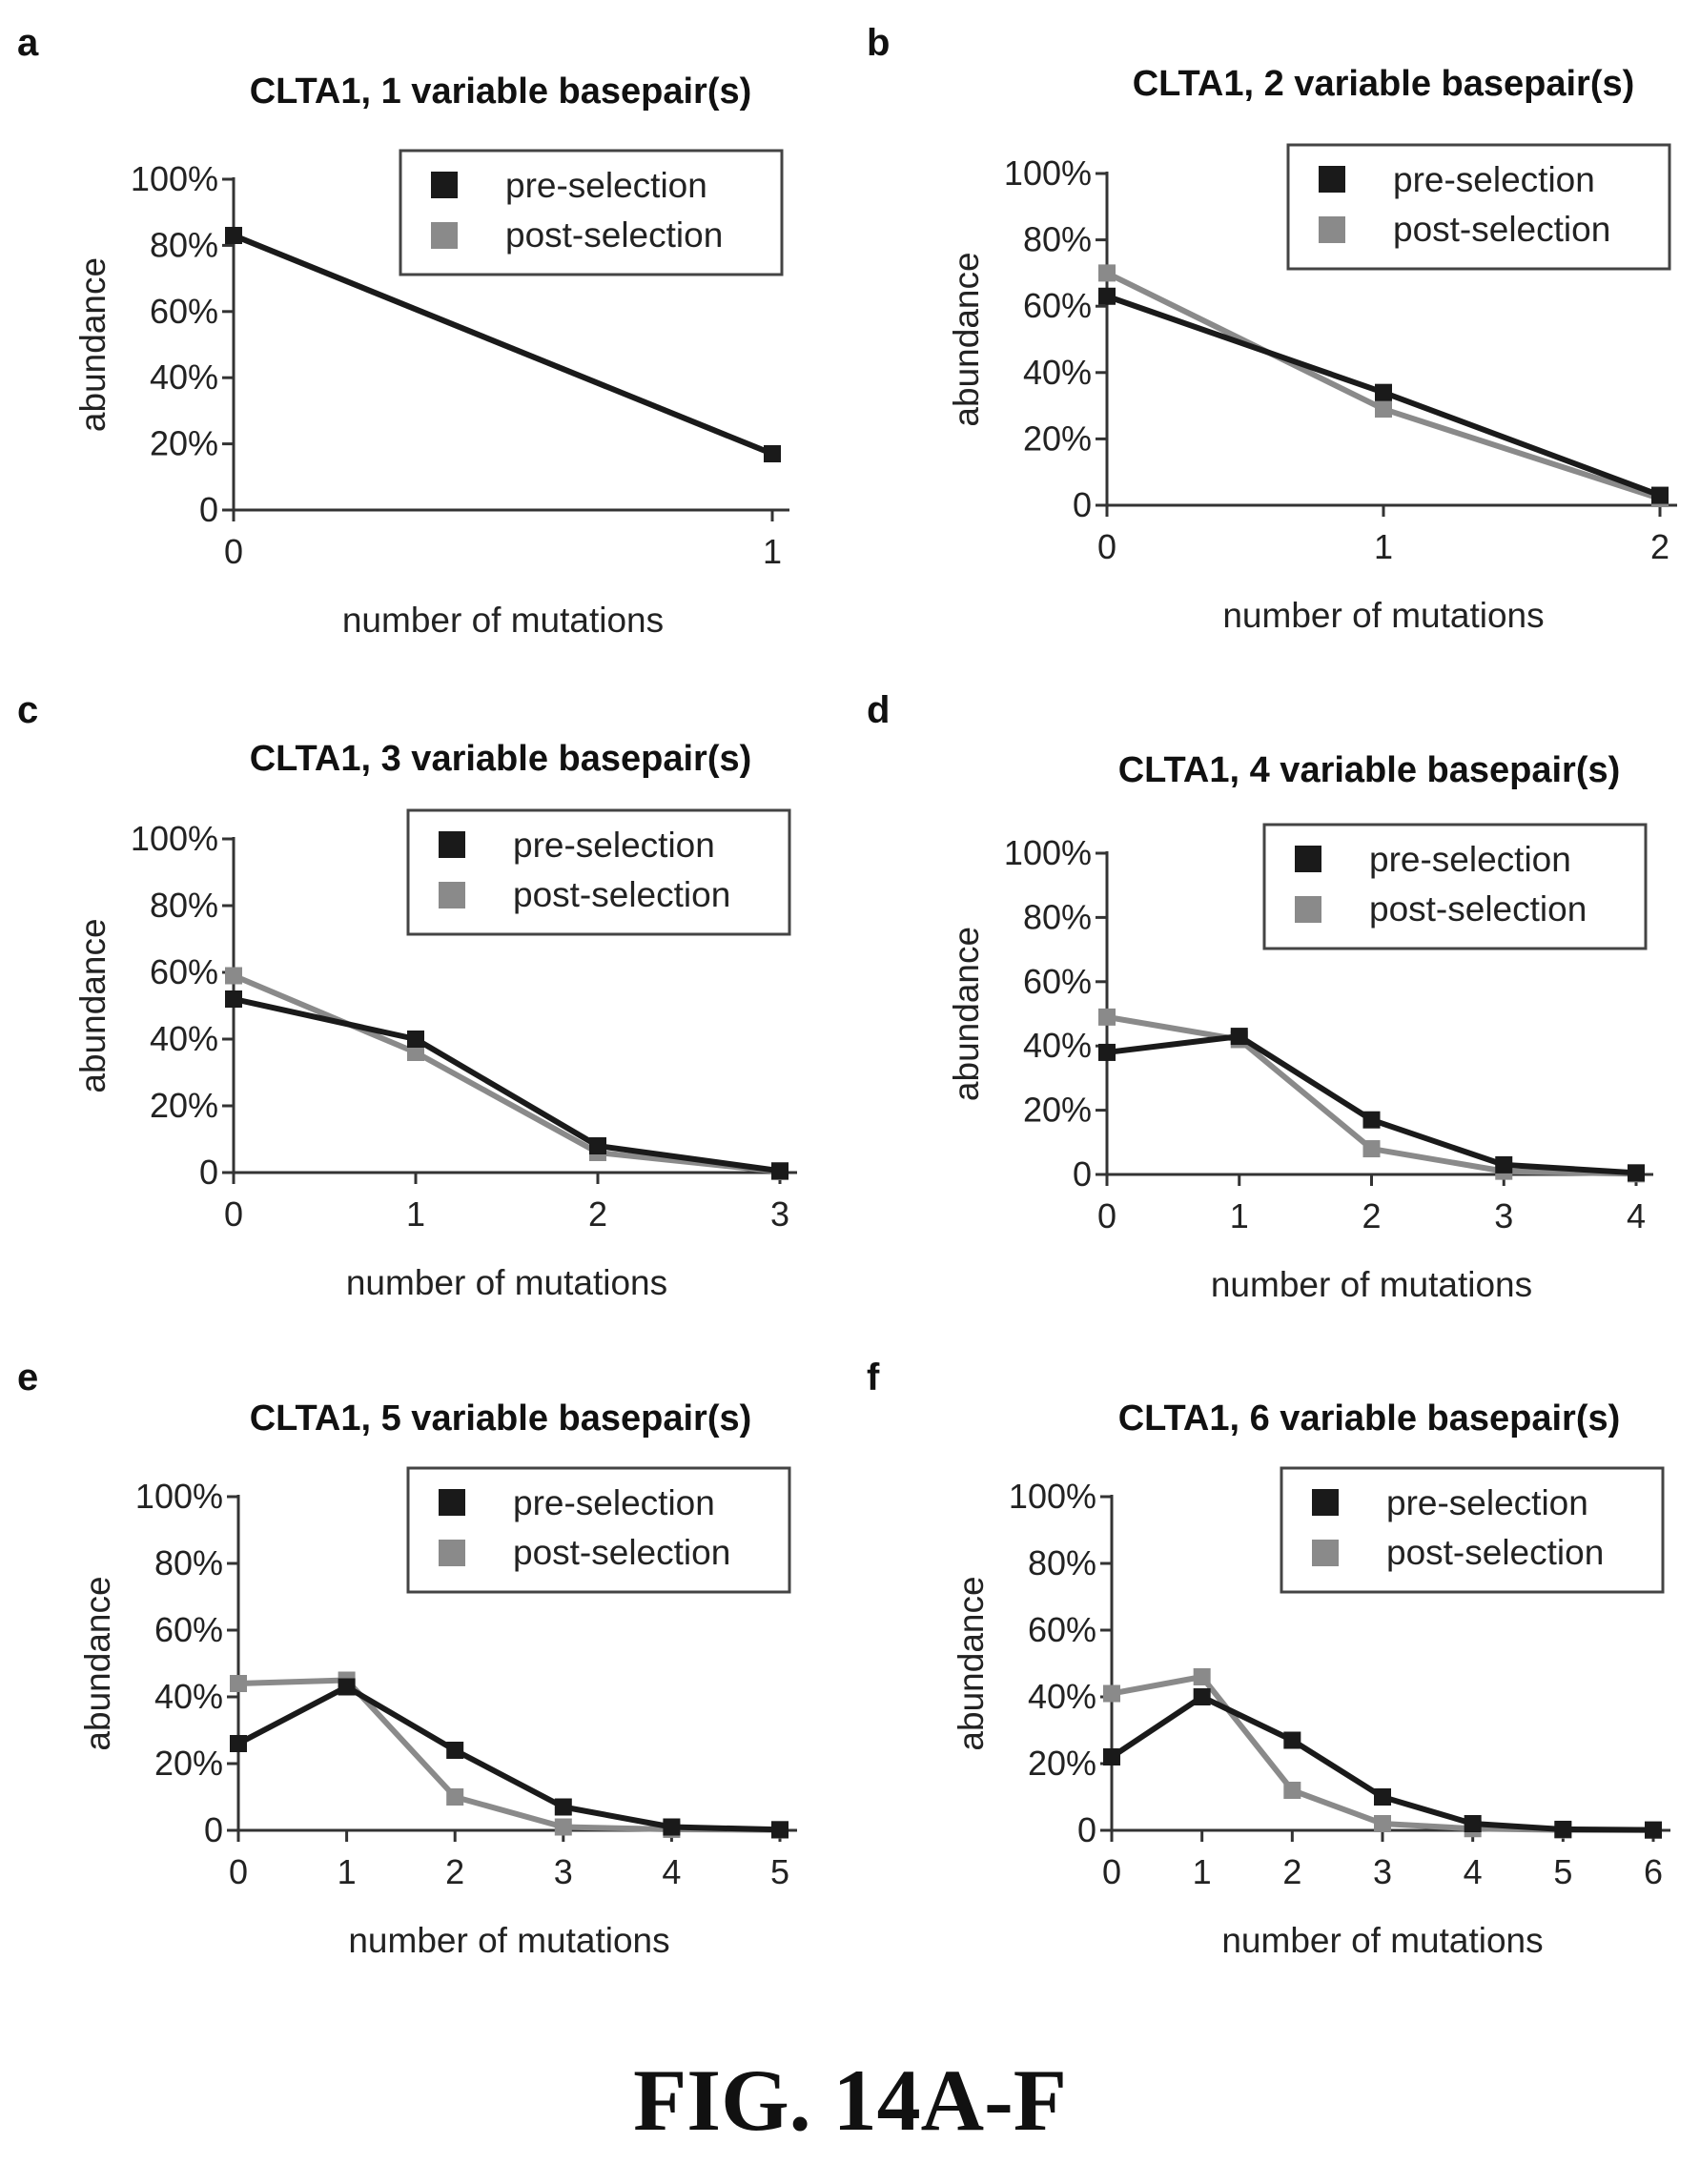 This screenshot has width=1700, height=2184. Describe the element at coordinates (1369, 1418) in the screenshot. I see `chart-title: CLTA1, 6 variable basepair(s)` at that location.